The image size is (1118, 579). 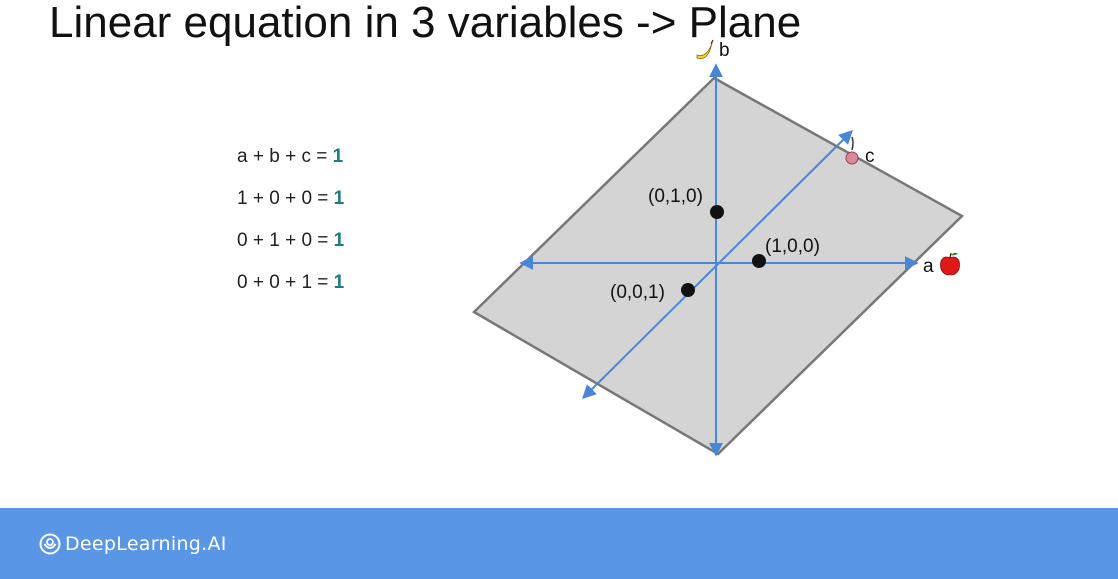 I want to click on deeplearning-logo-icon, so click(x=50, y=544).